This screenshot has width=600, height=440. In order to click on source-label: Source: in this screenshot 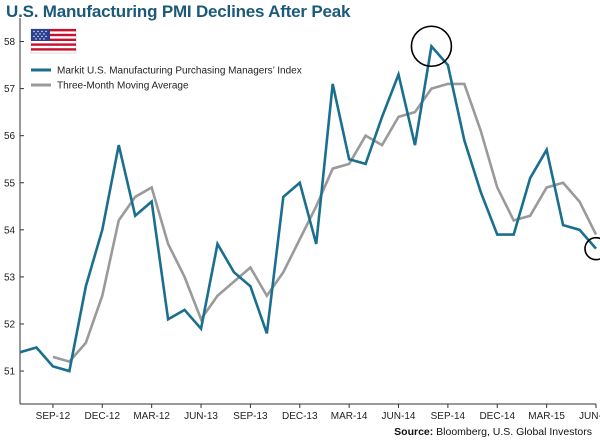, I will do `click(414, 432)`.